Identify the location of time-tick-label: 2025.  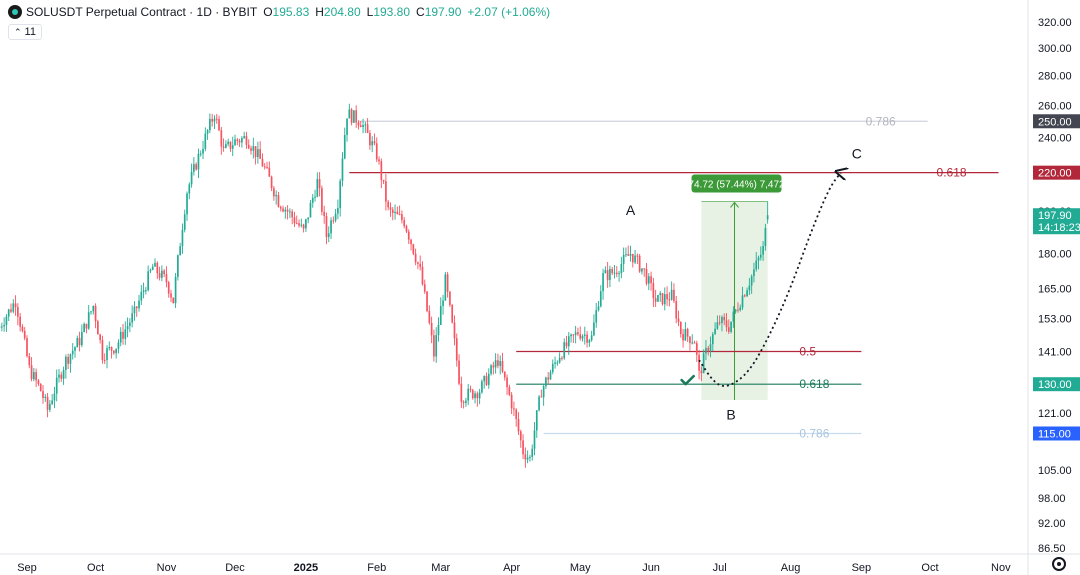
(306, 568).